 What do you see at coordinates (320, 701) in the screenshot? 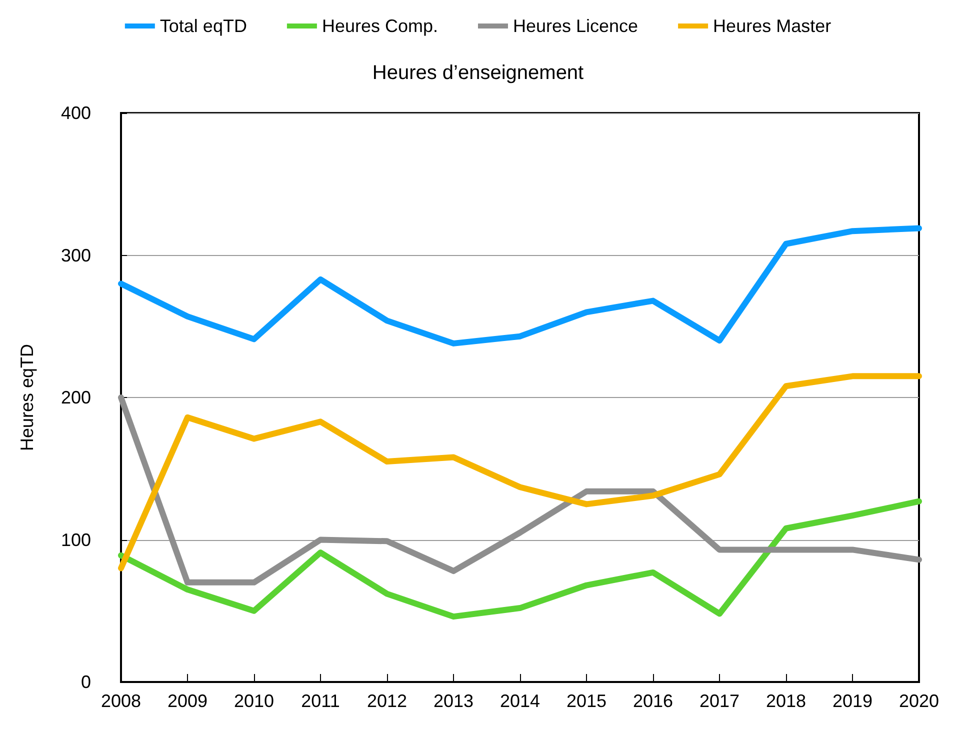
I see `x-tick-label: 2011` at bounding box center [320, 701].